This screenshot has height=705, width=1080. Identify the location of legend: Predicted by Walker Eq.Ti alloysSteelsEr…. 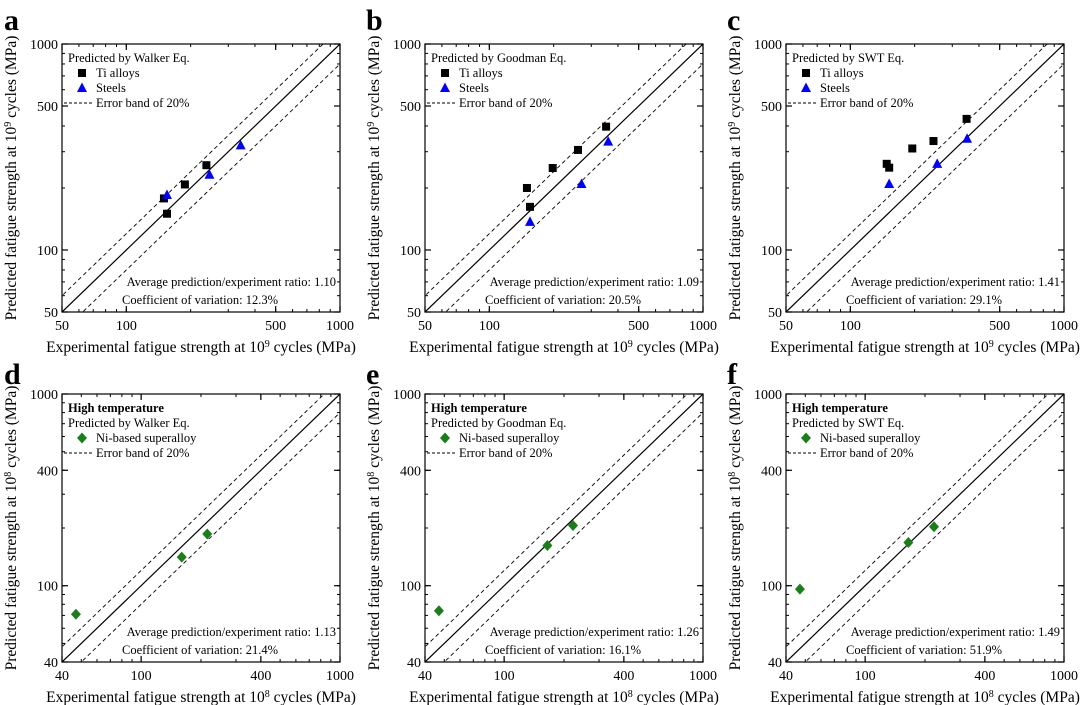
(127, 80).